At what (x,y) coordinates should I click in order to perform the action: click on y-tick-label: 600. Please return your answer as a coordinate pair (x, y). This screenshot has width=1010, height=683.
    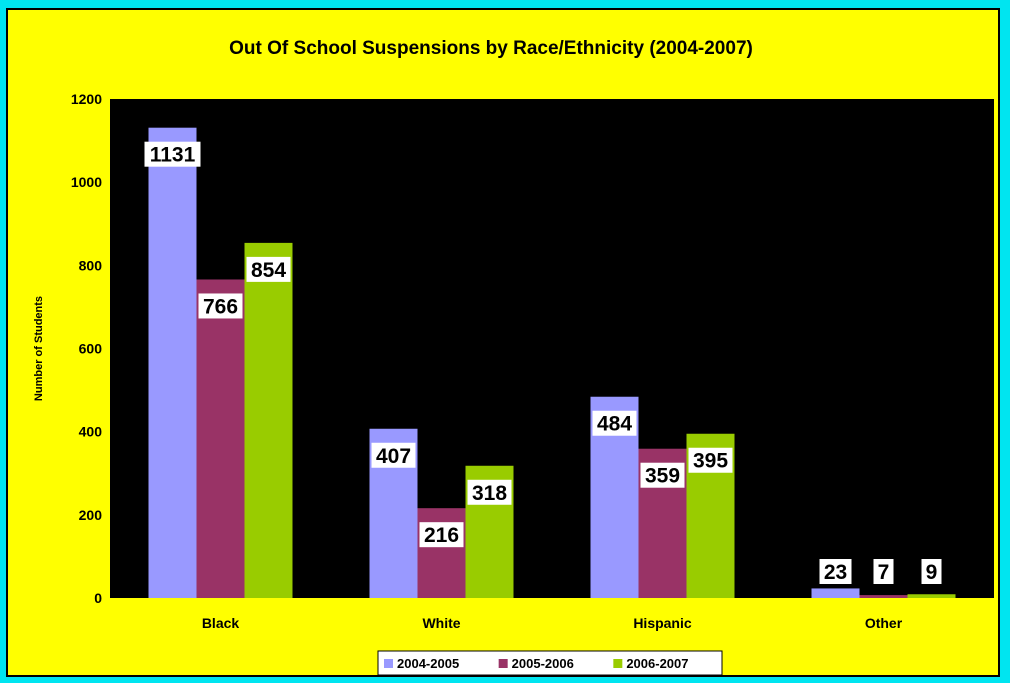
    Looking at the image, I should click on (91, 349).